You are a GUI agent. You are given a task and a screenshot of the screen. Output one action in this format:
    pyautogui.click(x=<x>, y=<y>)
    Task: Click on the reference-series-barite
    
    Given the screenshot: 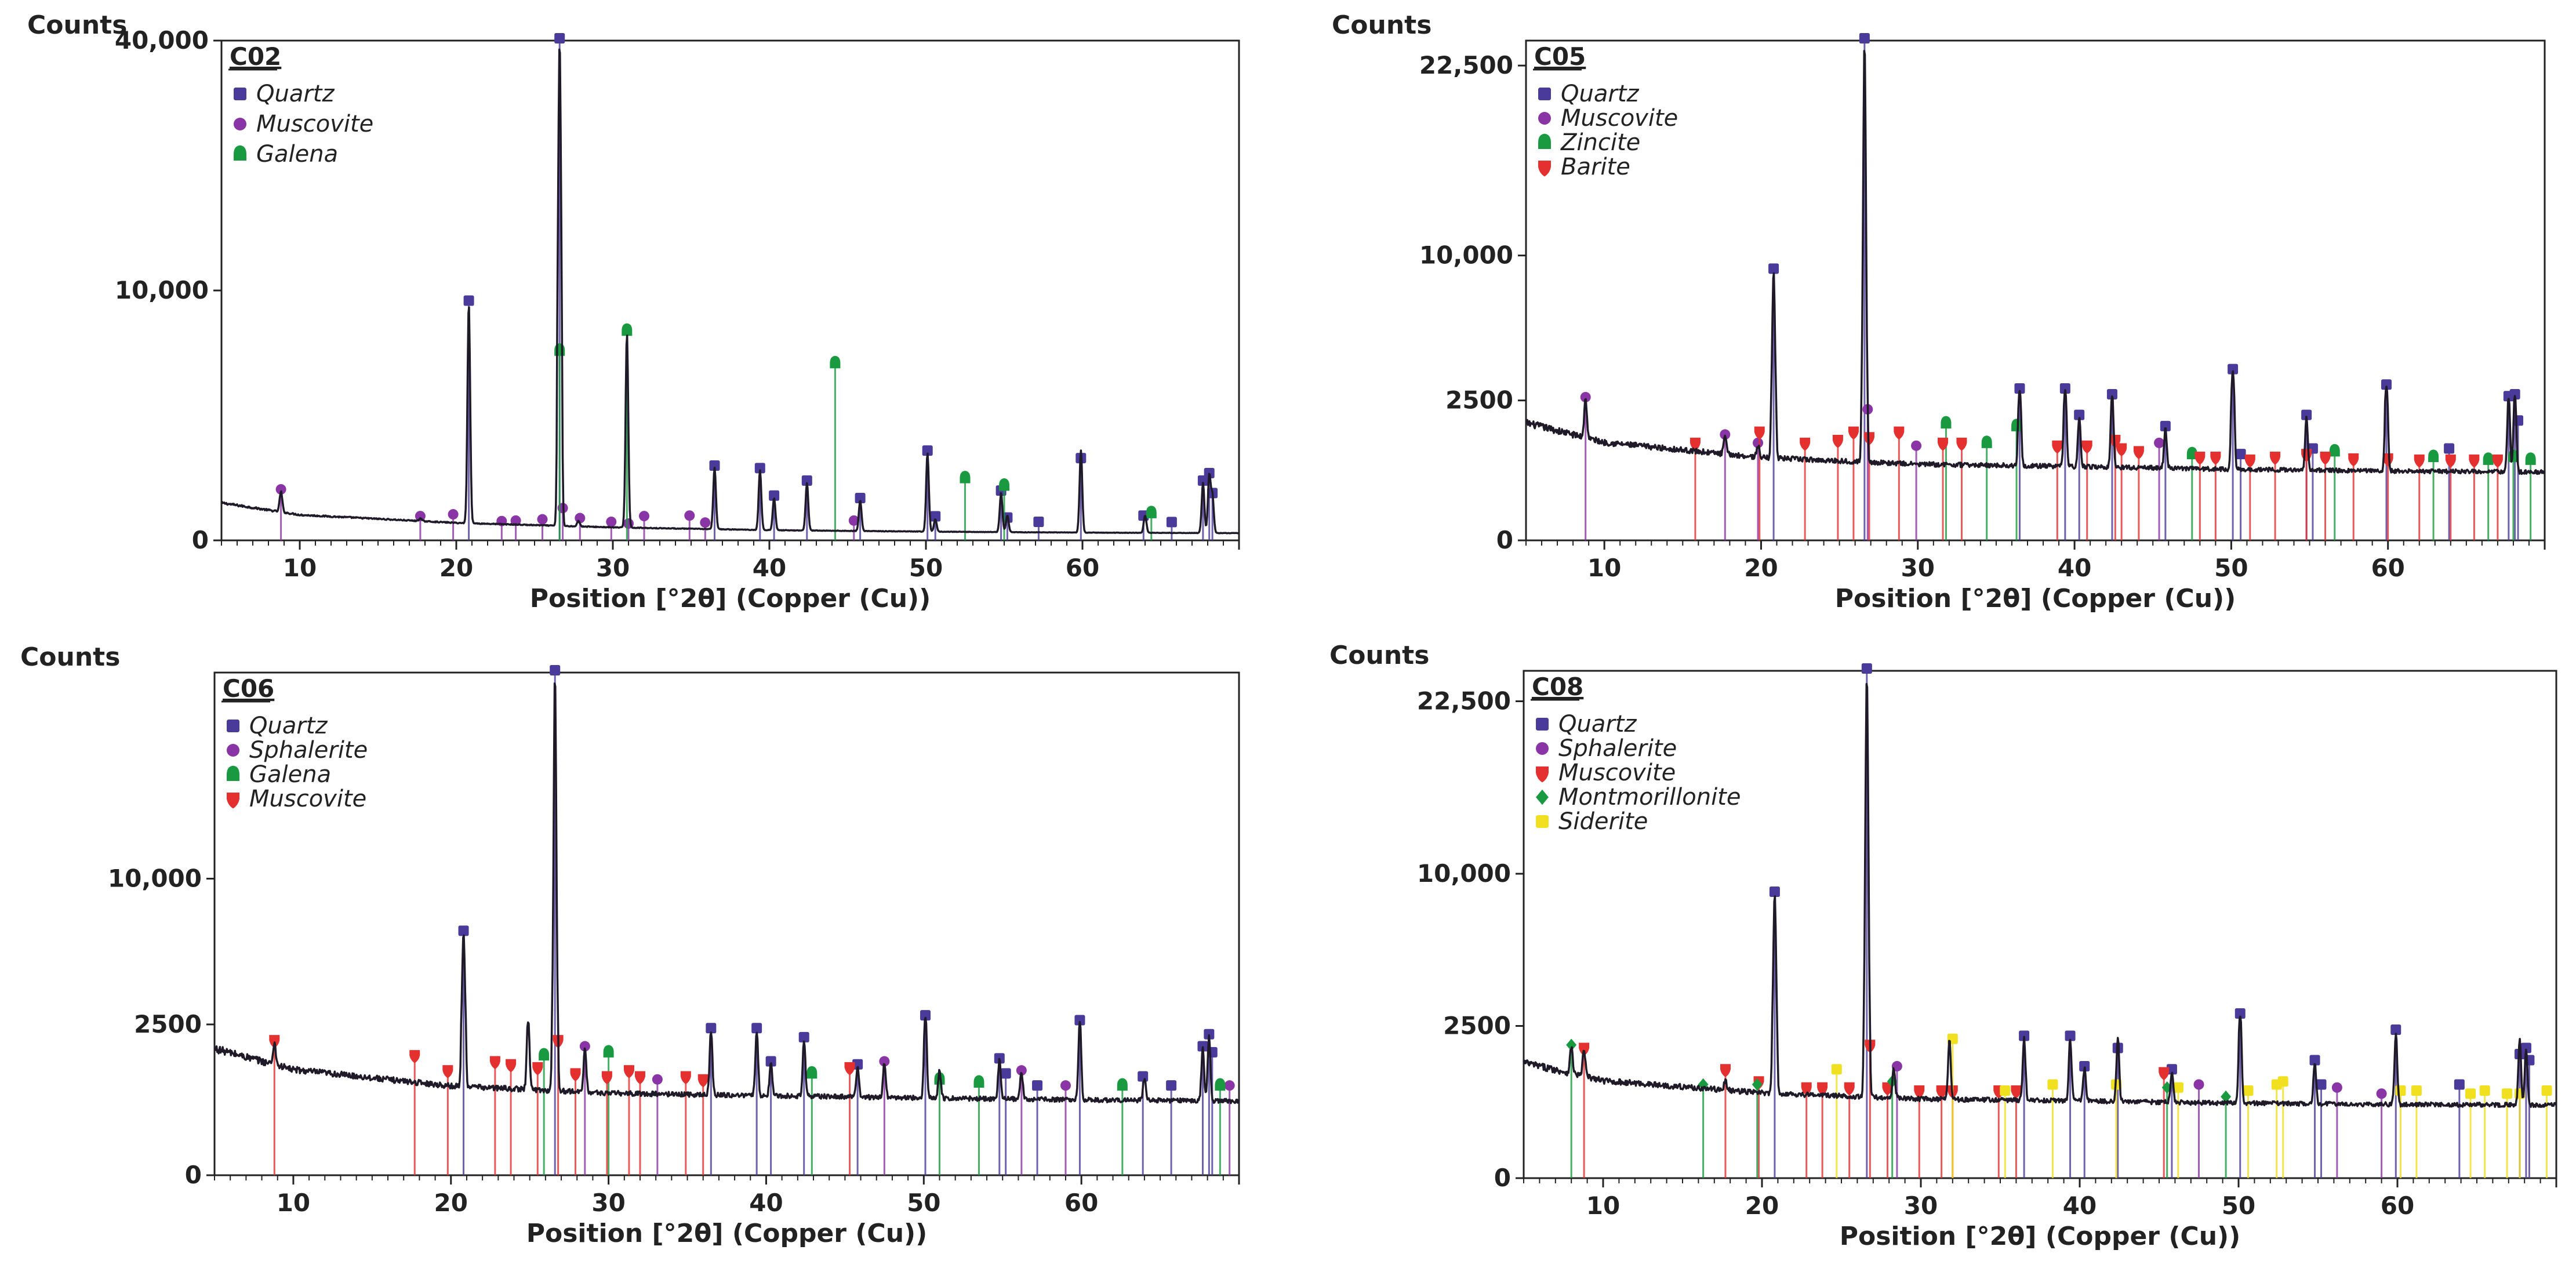 What is the action you would take?
    pyautogui.click(x=2096, y=483)
    